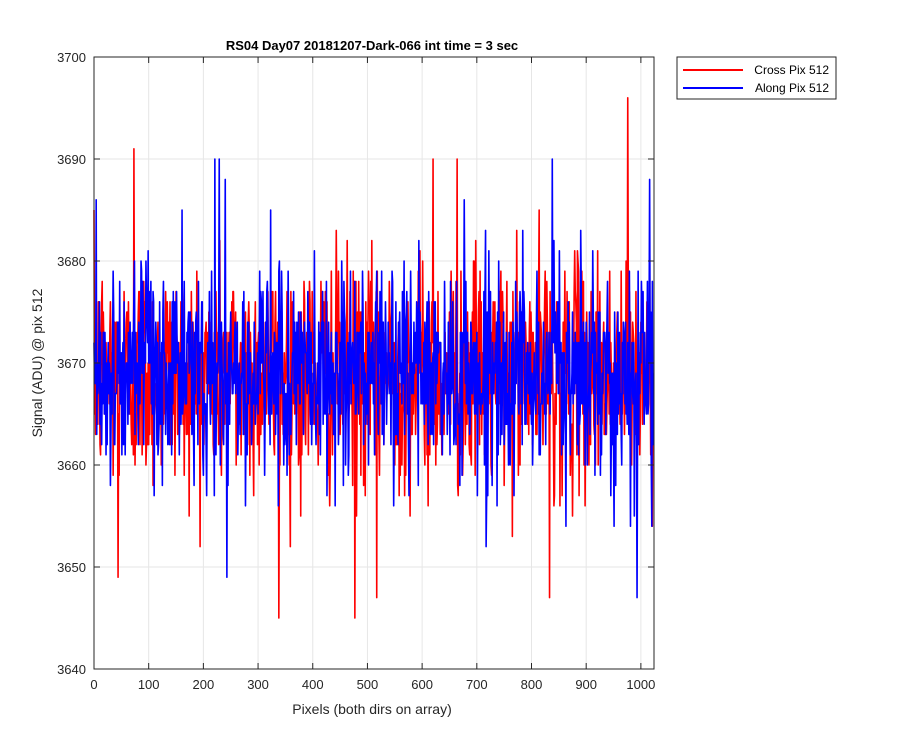 The image size is (900, 755). I want to click on y-tick-label: 3700, so click(71, 57).